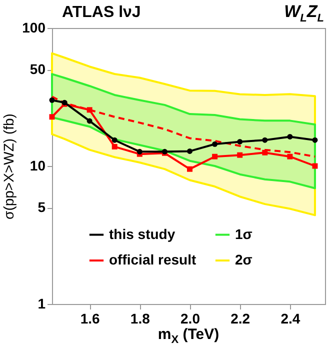 The width and height of the screenshot is (332, 348). What do you see at coordinates (38, 69) in the screenshot?
I see `y-tick-label: 50` at bounding box center [38, 69].